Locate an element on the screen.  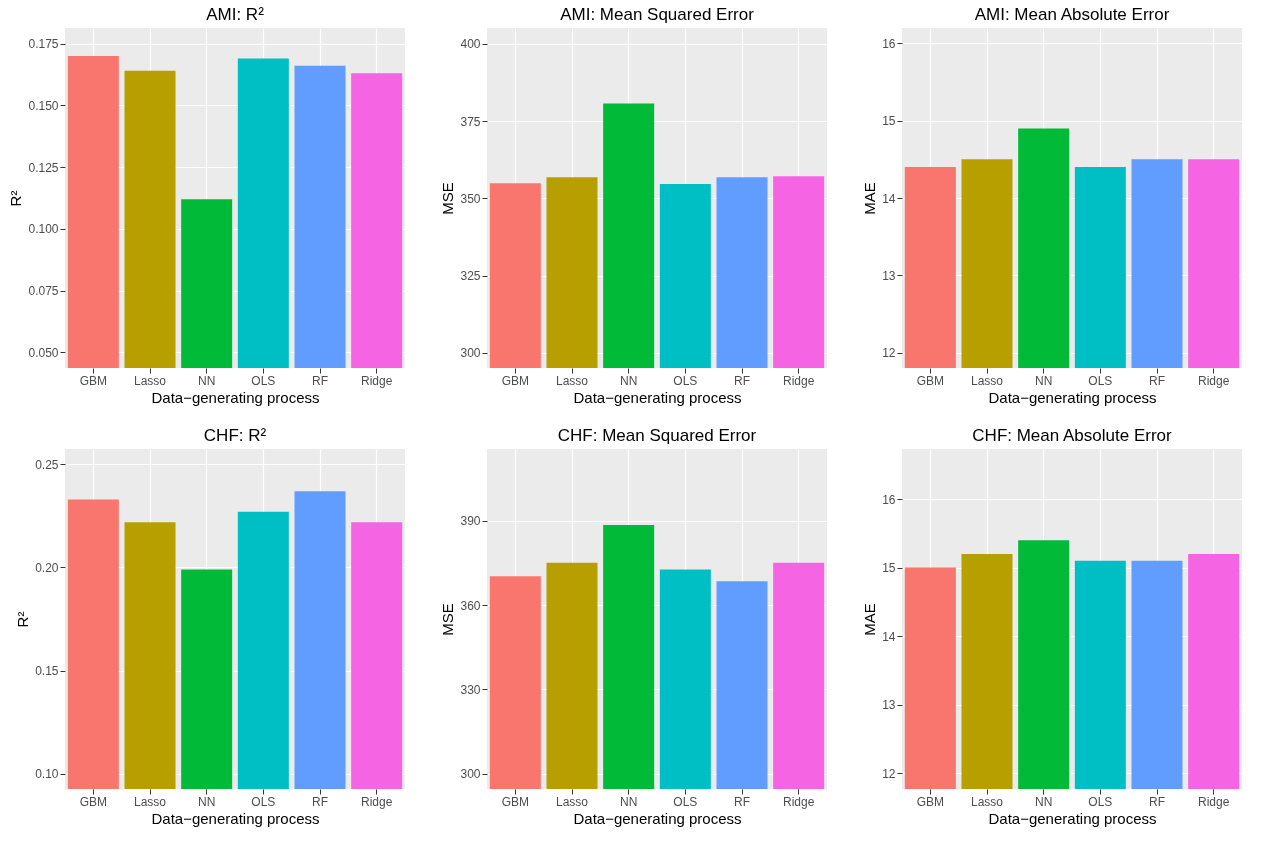
y-tick-label: 0.175 is located at coordinates (43, 44).